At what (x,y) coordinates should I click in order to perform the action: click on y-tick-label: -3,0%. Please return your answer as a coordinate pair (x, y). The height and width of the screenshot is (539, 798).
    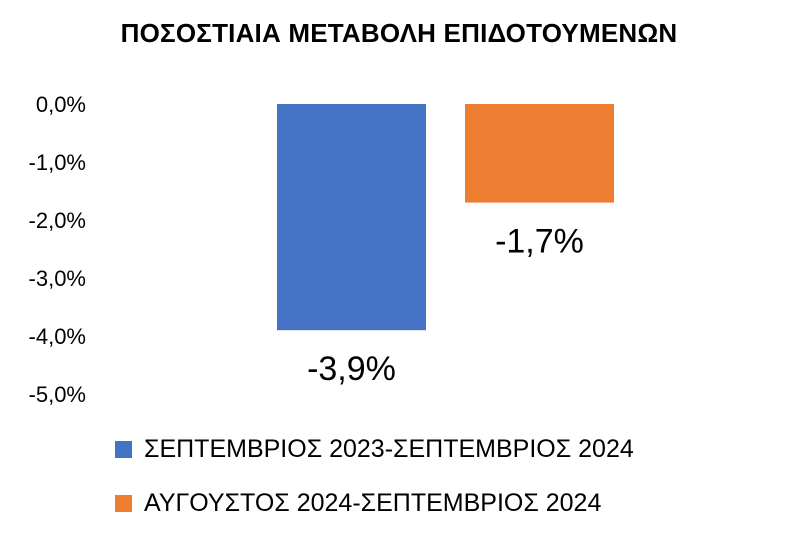
    Looking at the image, I should click on (57, 278).